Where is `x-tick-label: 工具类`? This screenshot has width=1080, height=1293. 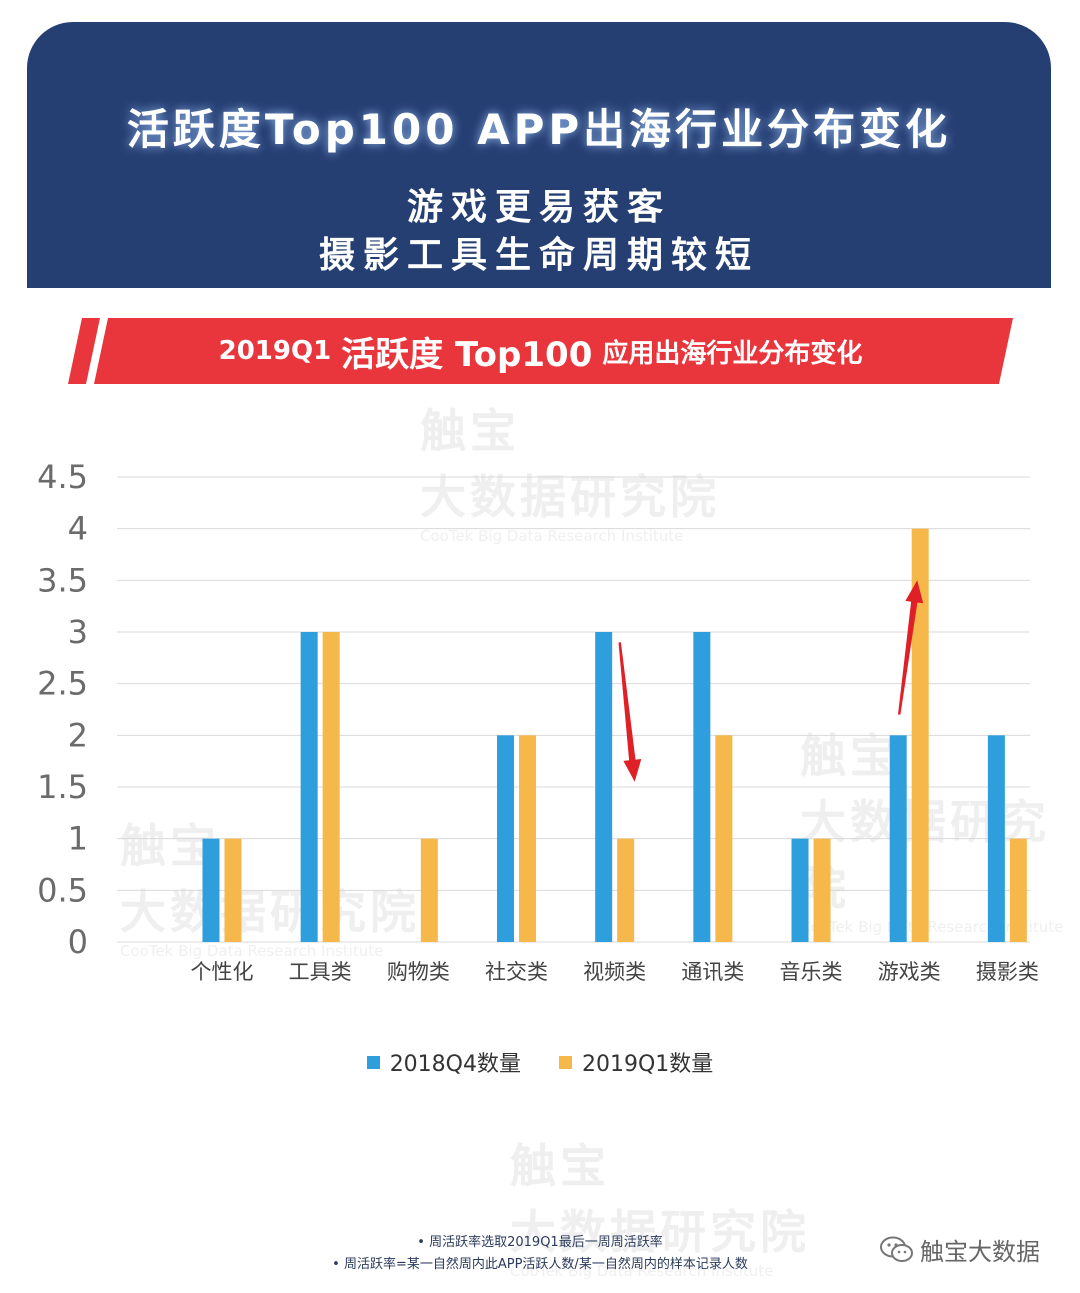
x-tick-label: 工具类 is located at coordinates (320, 972).